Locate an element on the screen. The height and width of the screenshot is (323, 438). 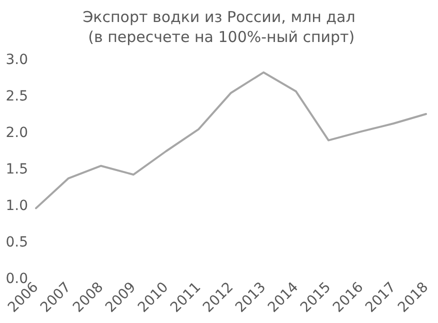
y-tick-label: 2.5 is located at coordinates (17, 96).